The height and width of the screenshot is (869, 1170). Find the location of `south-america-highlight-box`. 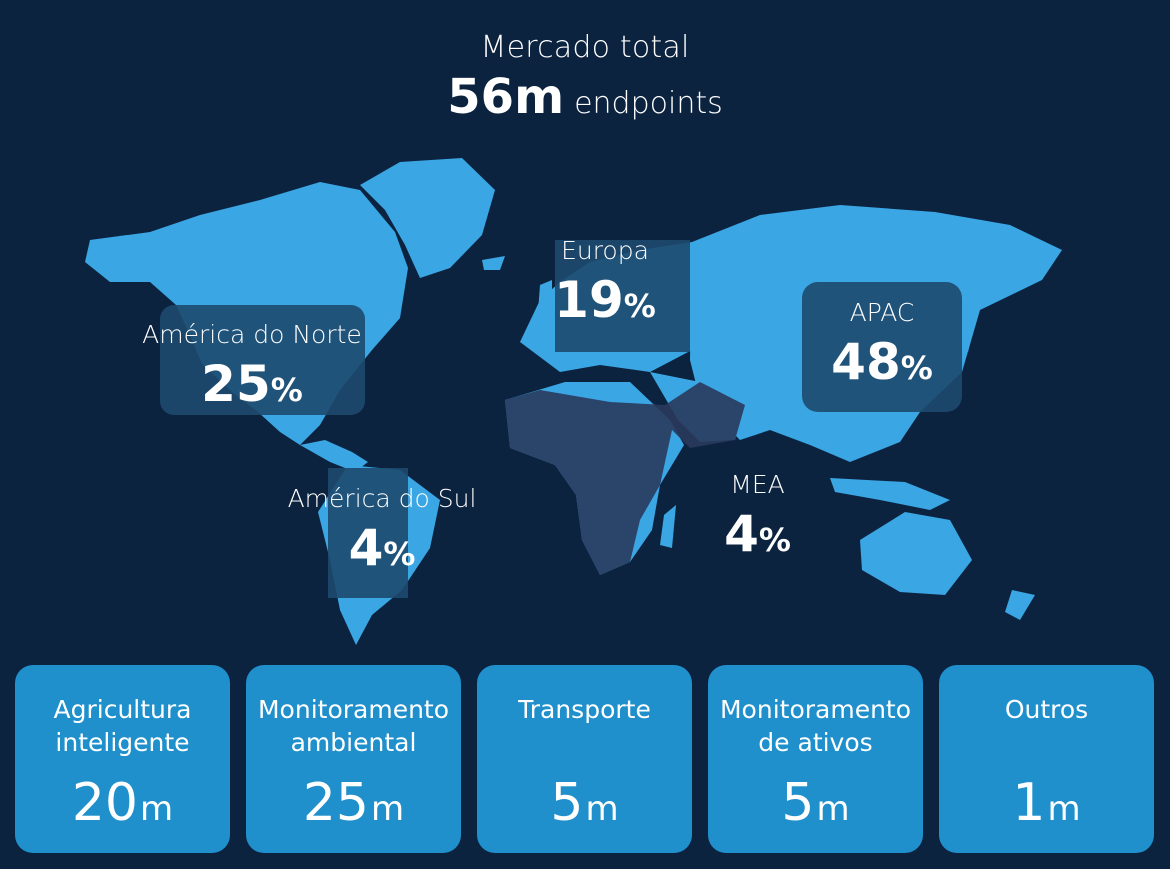

south-america-highlight-box is located at coordinates (368, 533).